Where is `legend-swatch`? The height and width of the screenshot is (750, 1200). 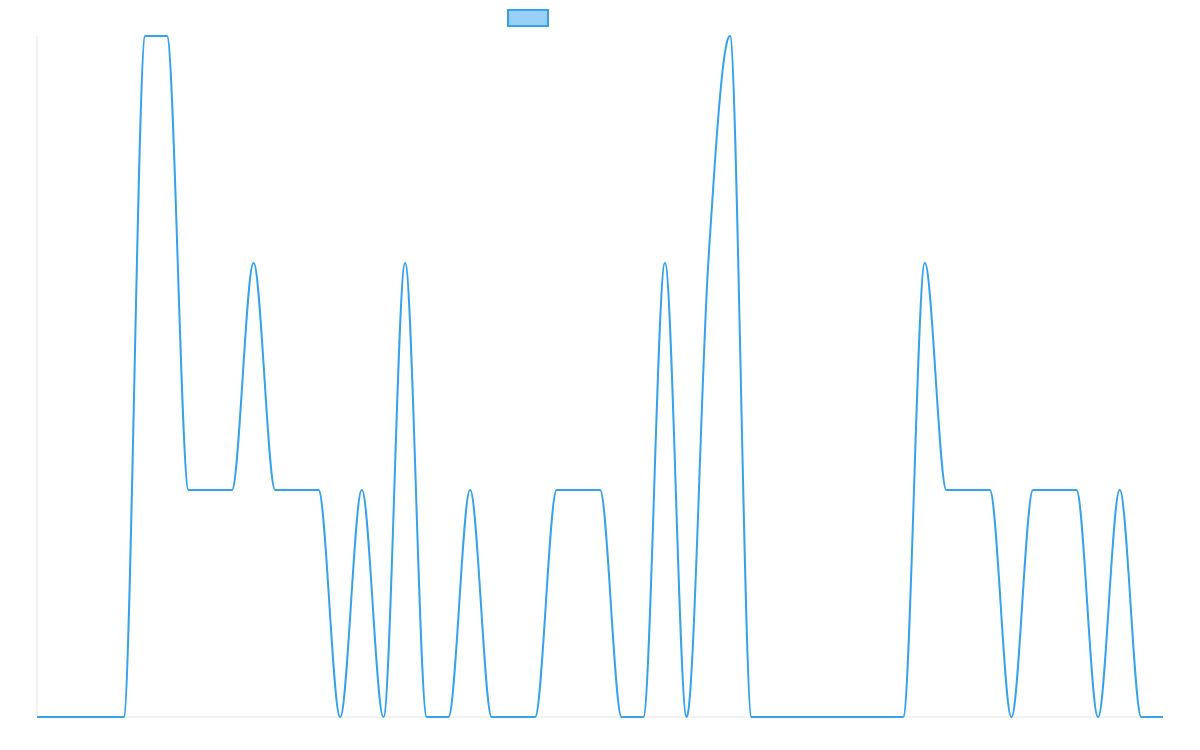 legend-swatch is located at coordinates (528, 18).